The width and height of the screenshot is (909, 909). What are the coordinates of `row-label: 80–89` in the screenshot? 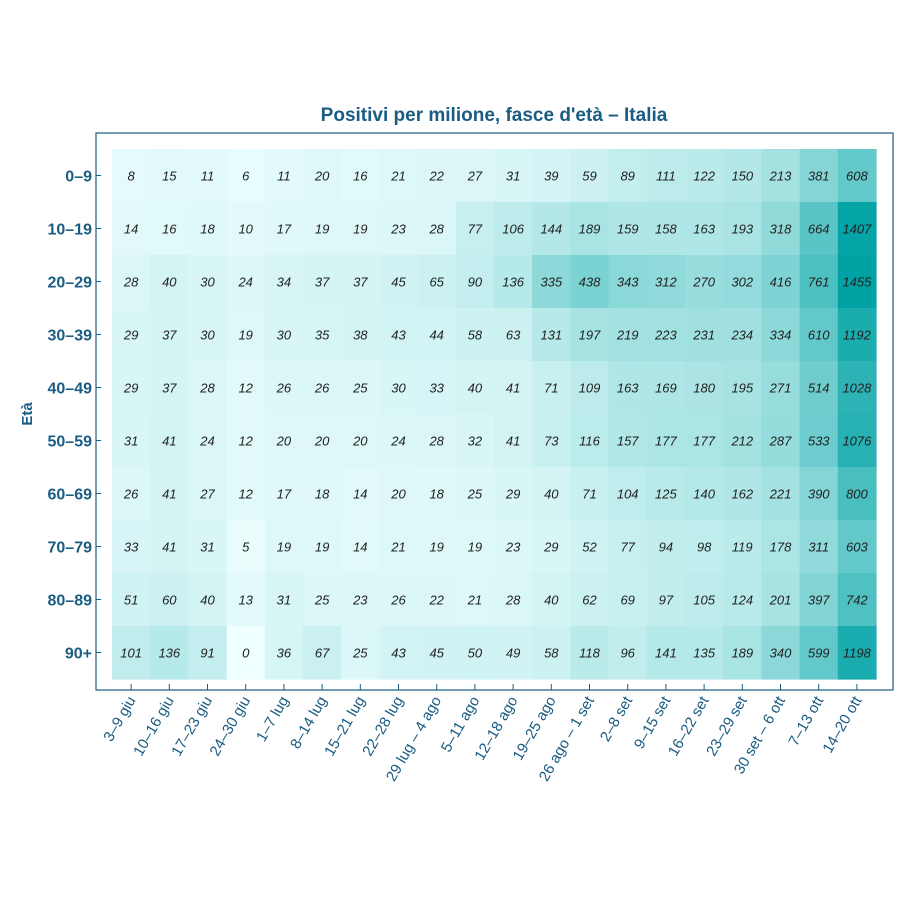 It's located at (70, 601).